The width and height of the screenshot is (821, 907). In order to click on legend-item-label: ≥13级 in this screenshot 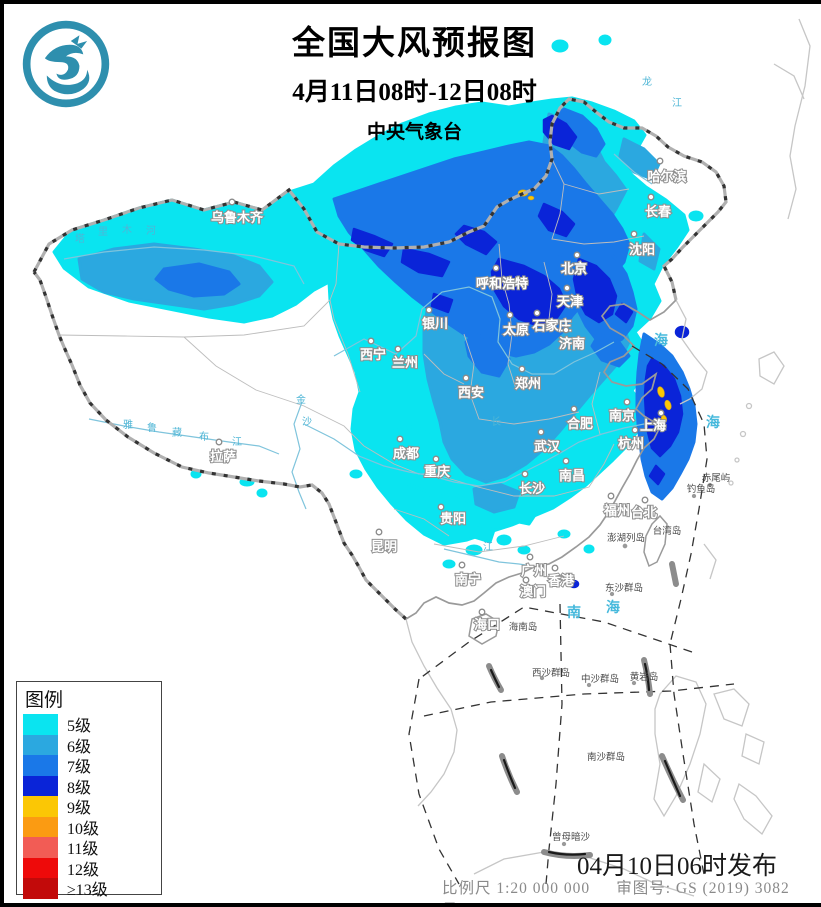, I will do `click(87, 891)`.